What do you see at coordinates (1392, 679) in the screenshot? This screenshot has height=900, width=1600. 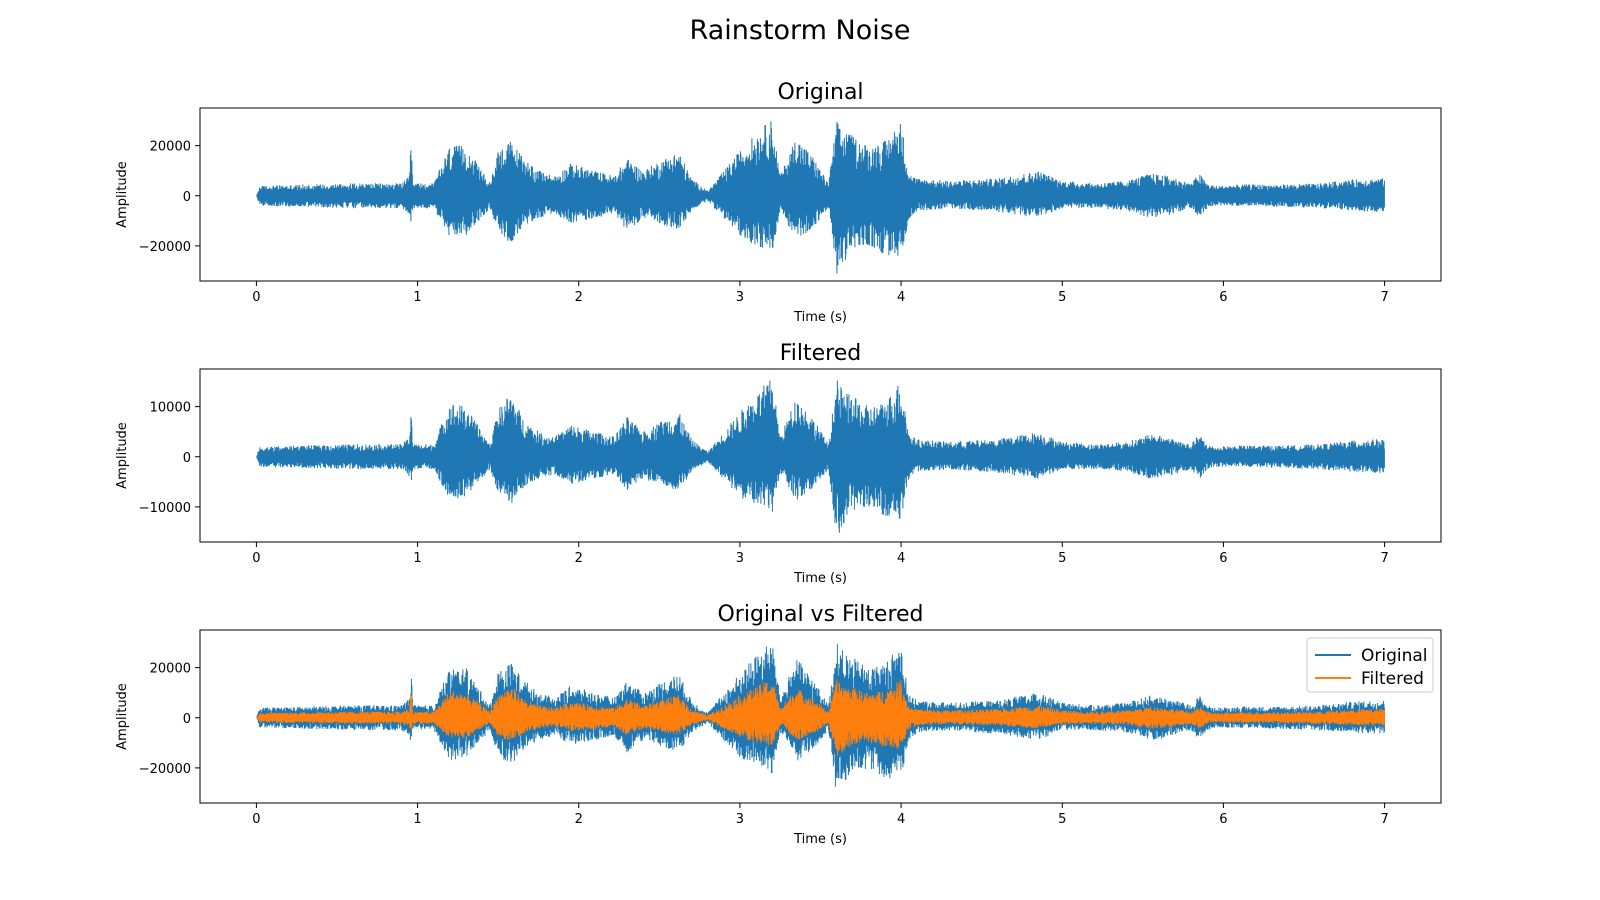 I see `legend-label-filtered: Filtered` at bounding box center [1392, 679].